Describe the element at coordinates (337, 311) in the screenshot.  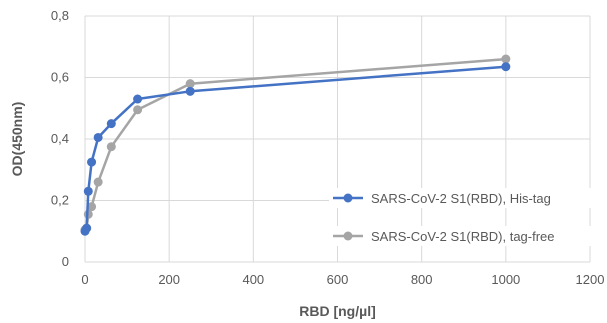
I see `x-axis-title: RBD [ng/µl]` at that location.